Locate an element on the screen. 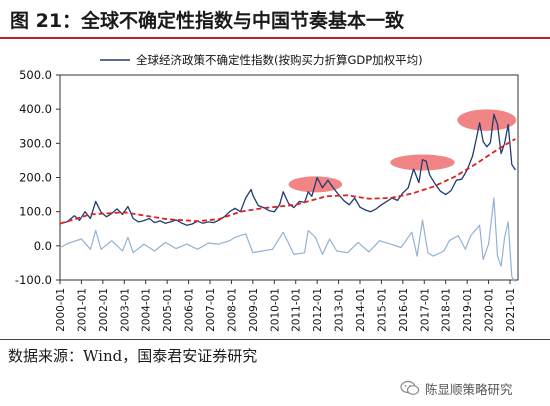  x-tick-label: 2014-01 is located at coordinates (361, 310).